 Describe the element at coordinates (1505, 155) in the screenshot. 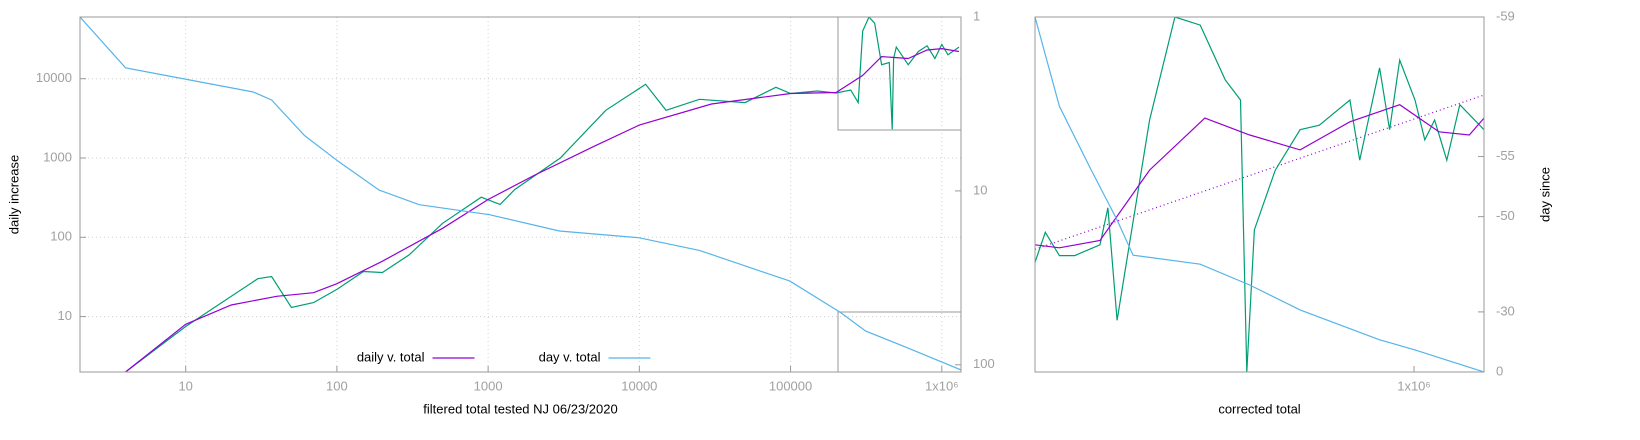

I see `y2-tick-label: -55` at that location.